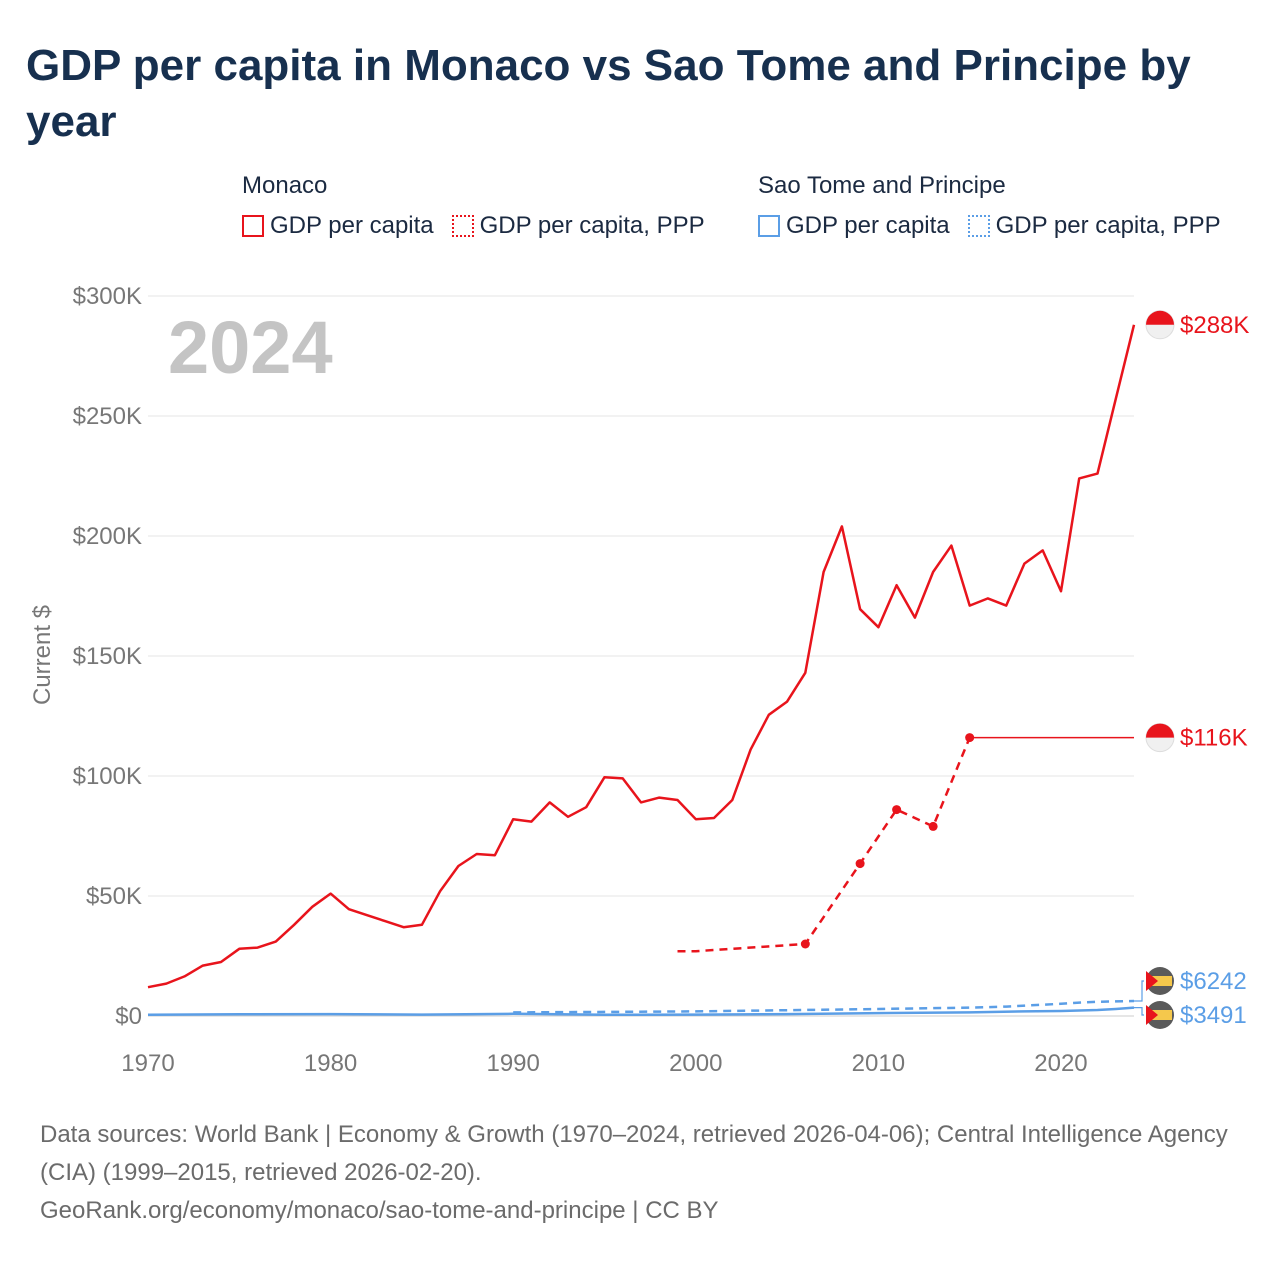 This screenshot has height=1280, width=1280. I want to click on y-axis-label: Current $, so click(42, 655).